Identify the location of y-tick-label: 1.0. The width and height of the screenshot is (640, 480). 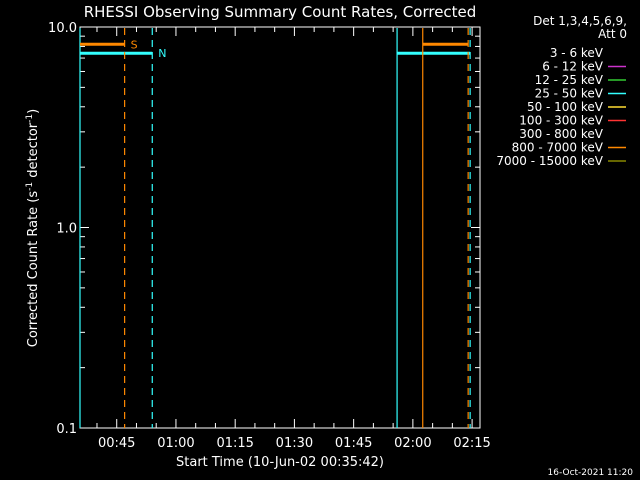
(66, 229).